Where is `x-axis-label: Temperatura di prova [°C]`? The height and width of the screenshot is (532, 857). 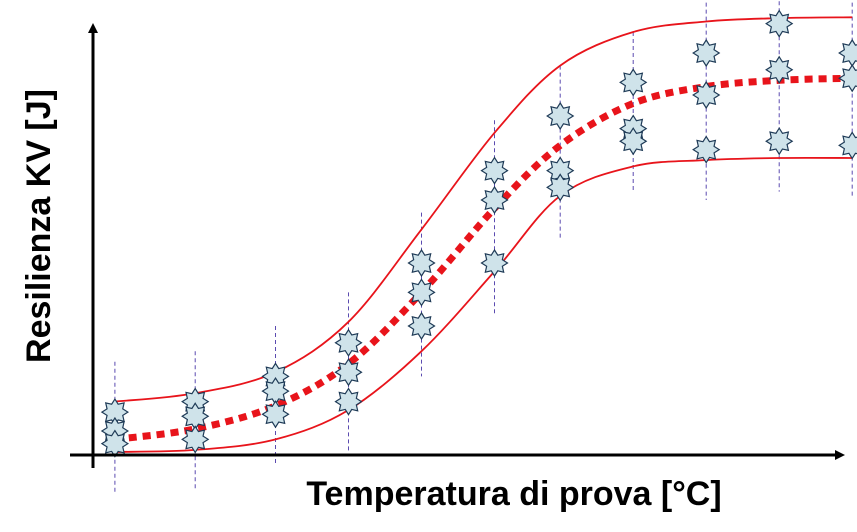 x-axis-label: Temperatura di prova [°C] is located at coordinates (513, 494).